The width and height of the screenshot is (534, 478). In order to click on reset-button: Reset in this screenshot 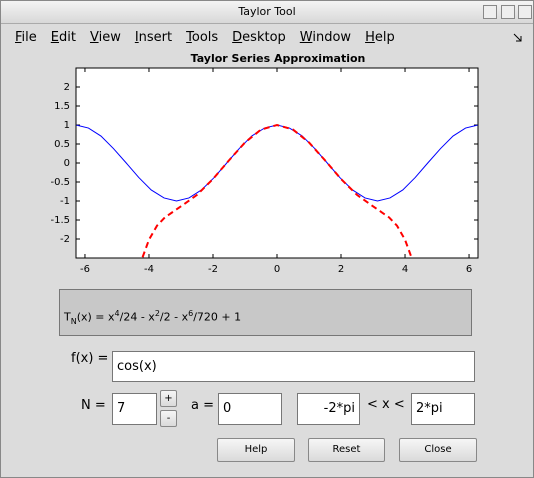, I will do `click(346, 450)`.